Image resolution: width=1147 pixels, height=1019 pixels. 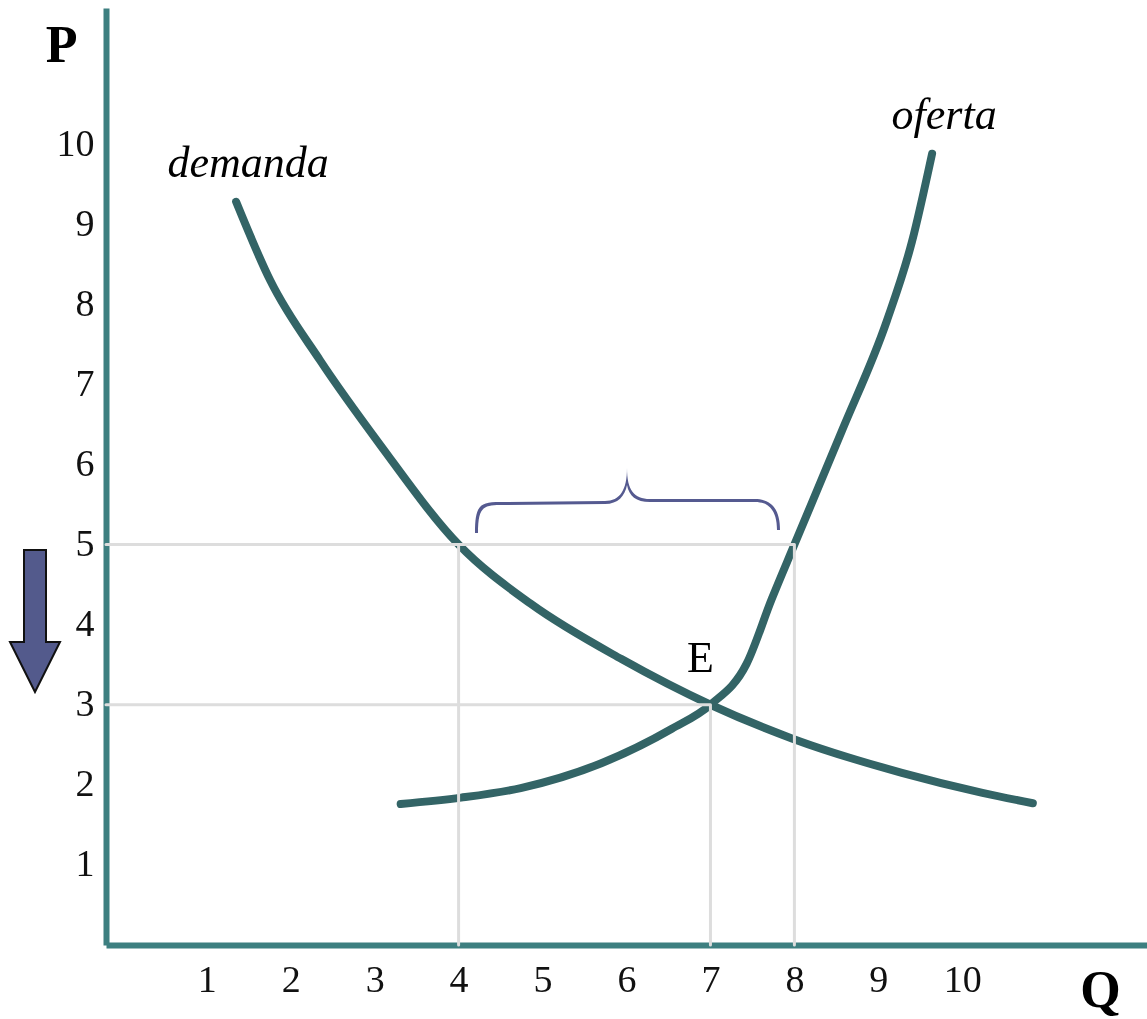 I want to click on x-tick-label: 6, so click(x=627, y=978).